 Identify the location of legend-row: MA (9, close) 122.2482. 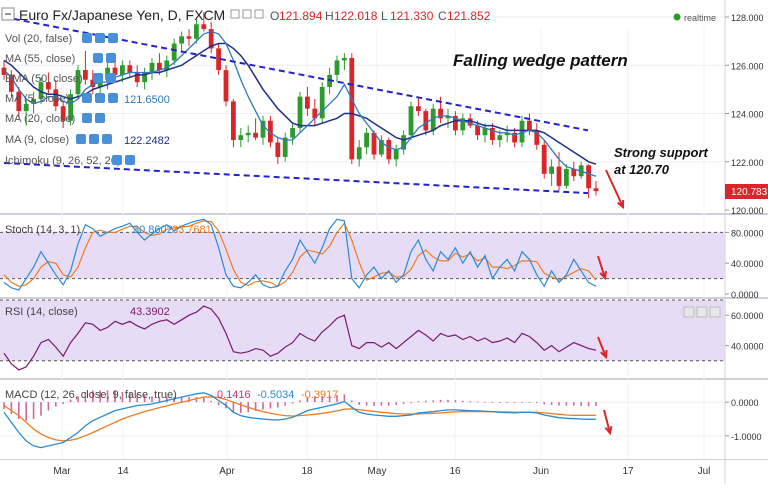
(87, 140).